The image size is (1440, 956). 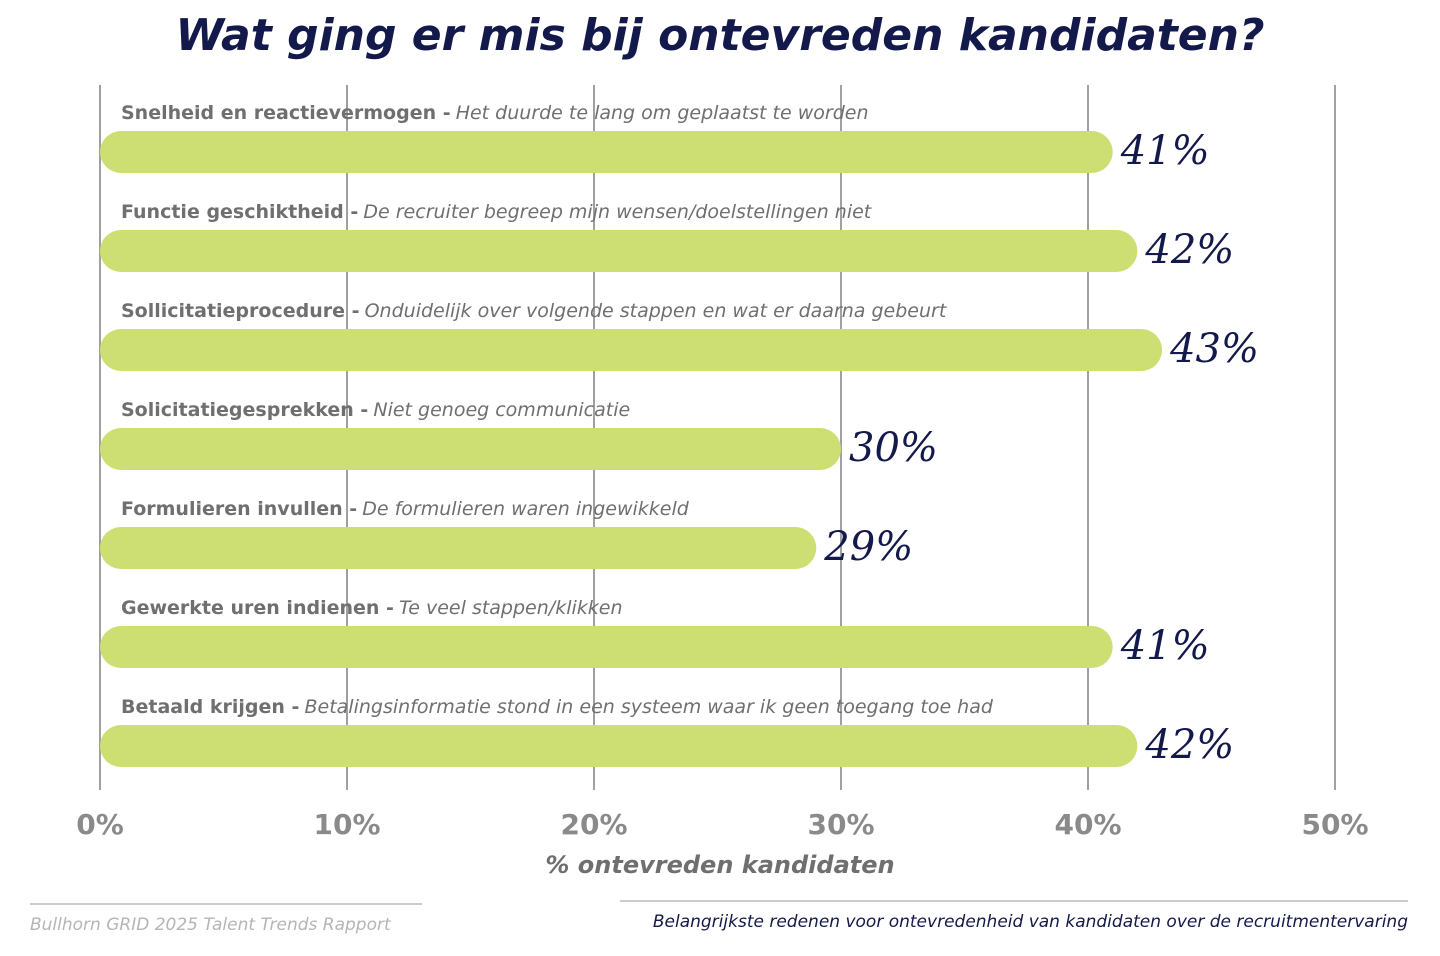 I want to click on value-label: 30%, so click(x=893, y=448).